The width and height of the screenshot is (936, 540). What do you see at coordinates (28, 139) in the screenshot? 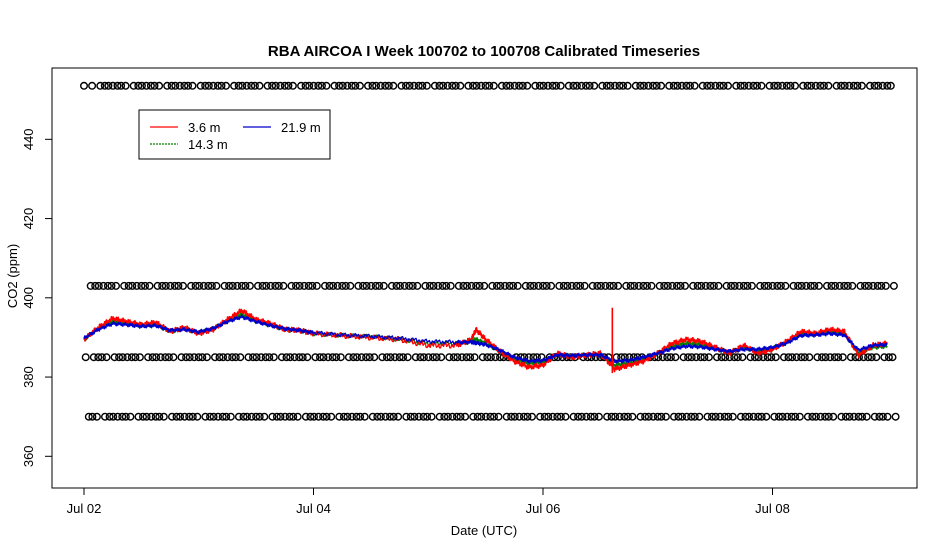
I see `y-tick-label-440: 440` at bounding box center [28, 139].